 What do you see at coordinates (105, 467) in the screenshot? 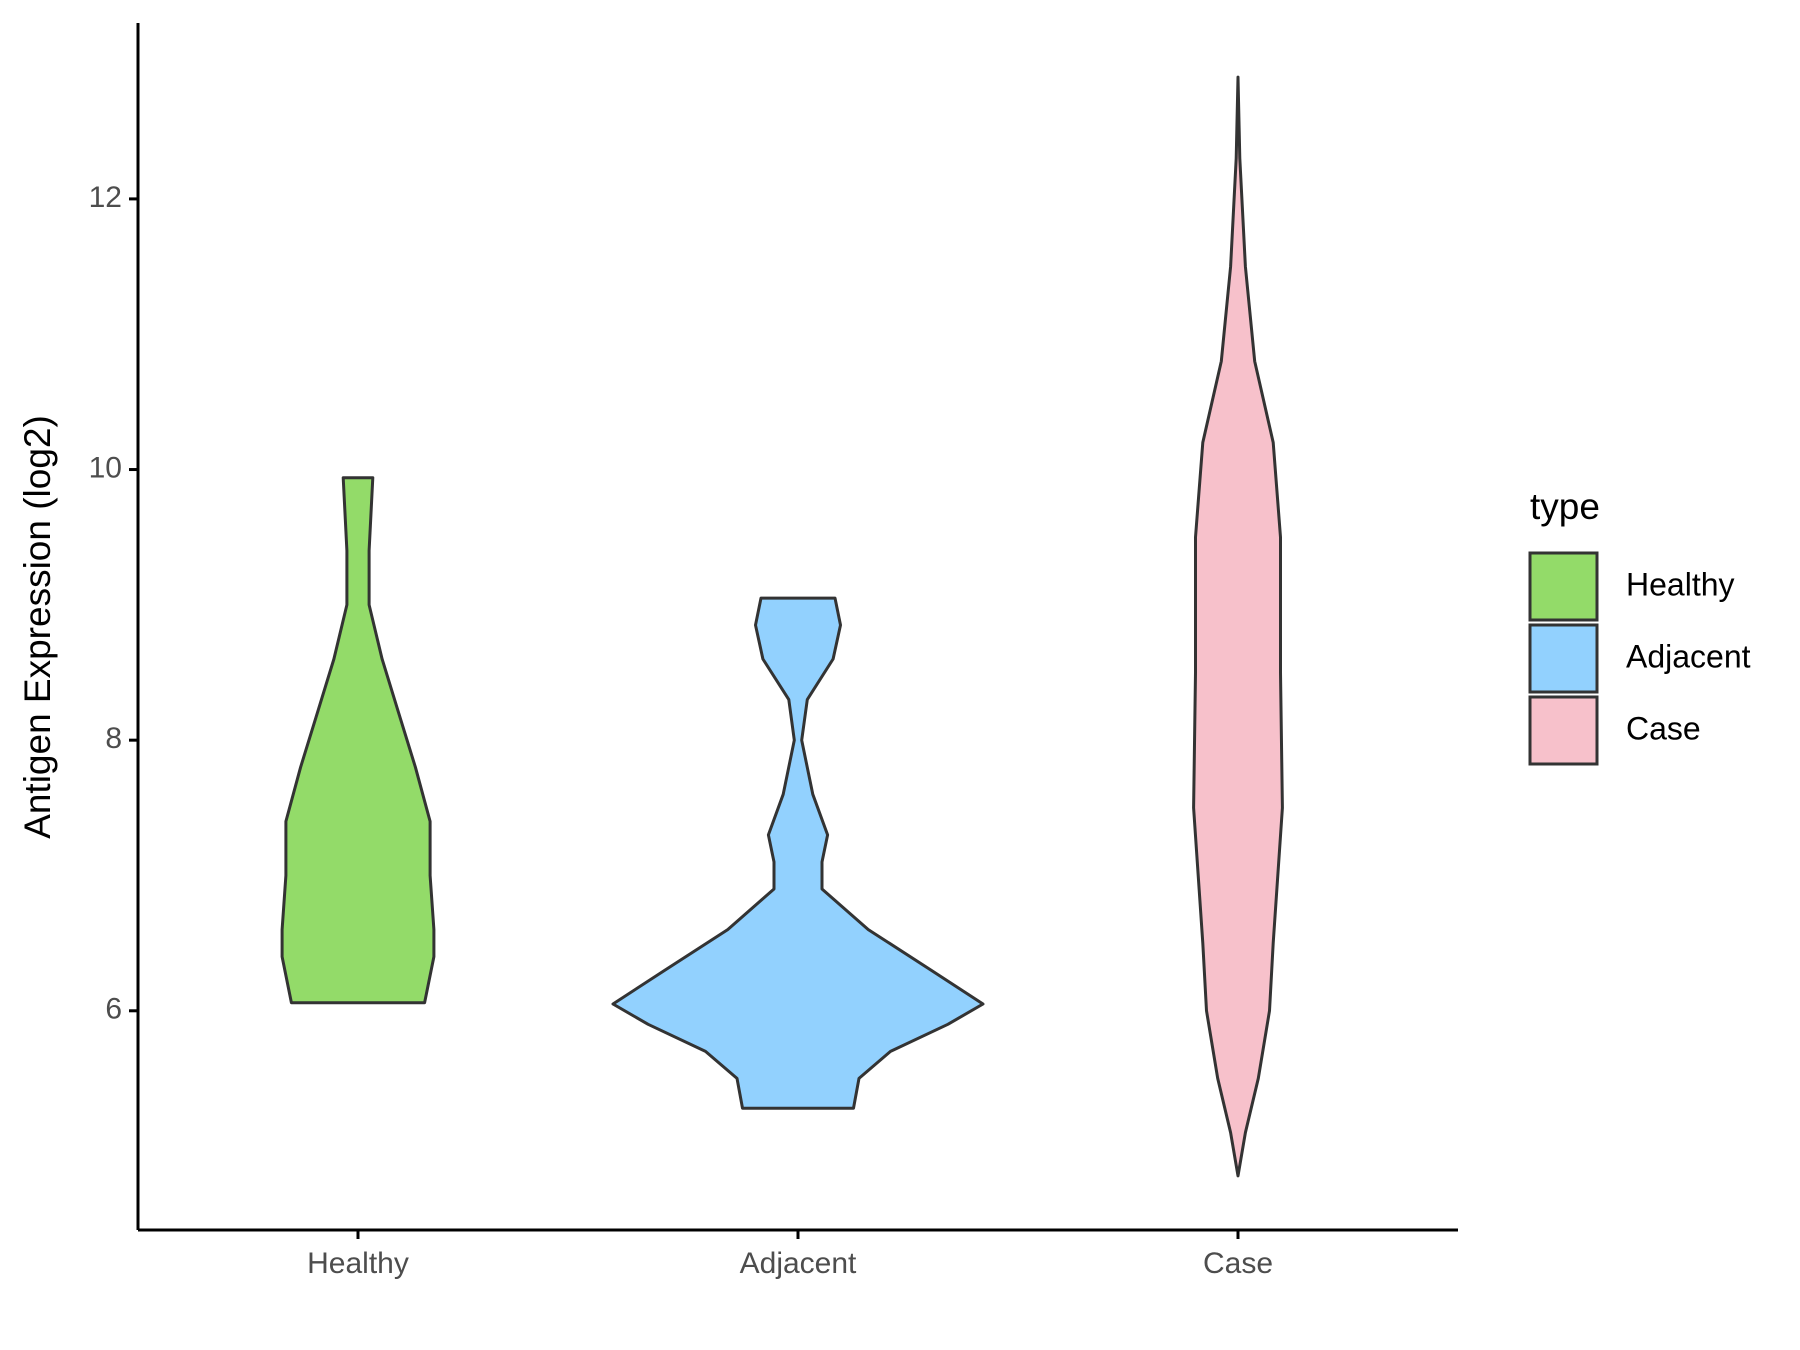
I see `y-tick-label: 10` at bounding box center [105, 467].